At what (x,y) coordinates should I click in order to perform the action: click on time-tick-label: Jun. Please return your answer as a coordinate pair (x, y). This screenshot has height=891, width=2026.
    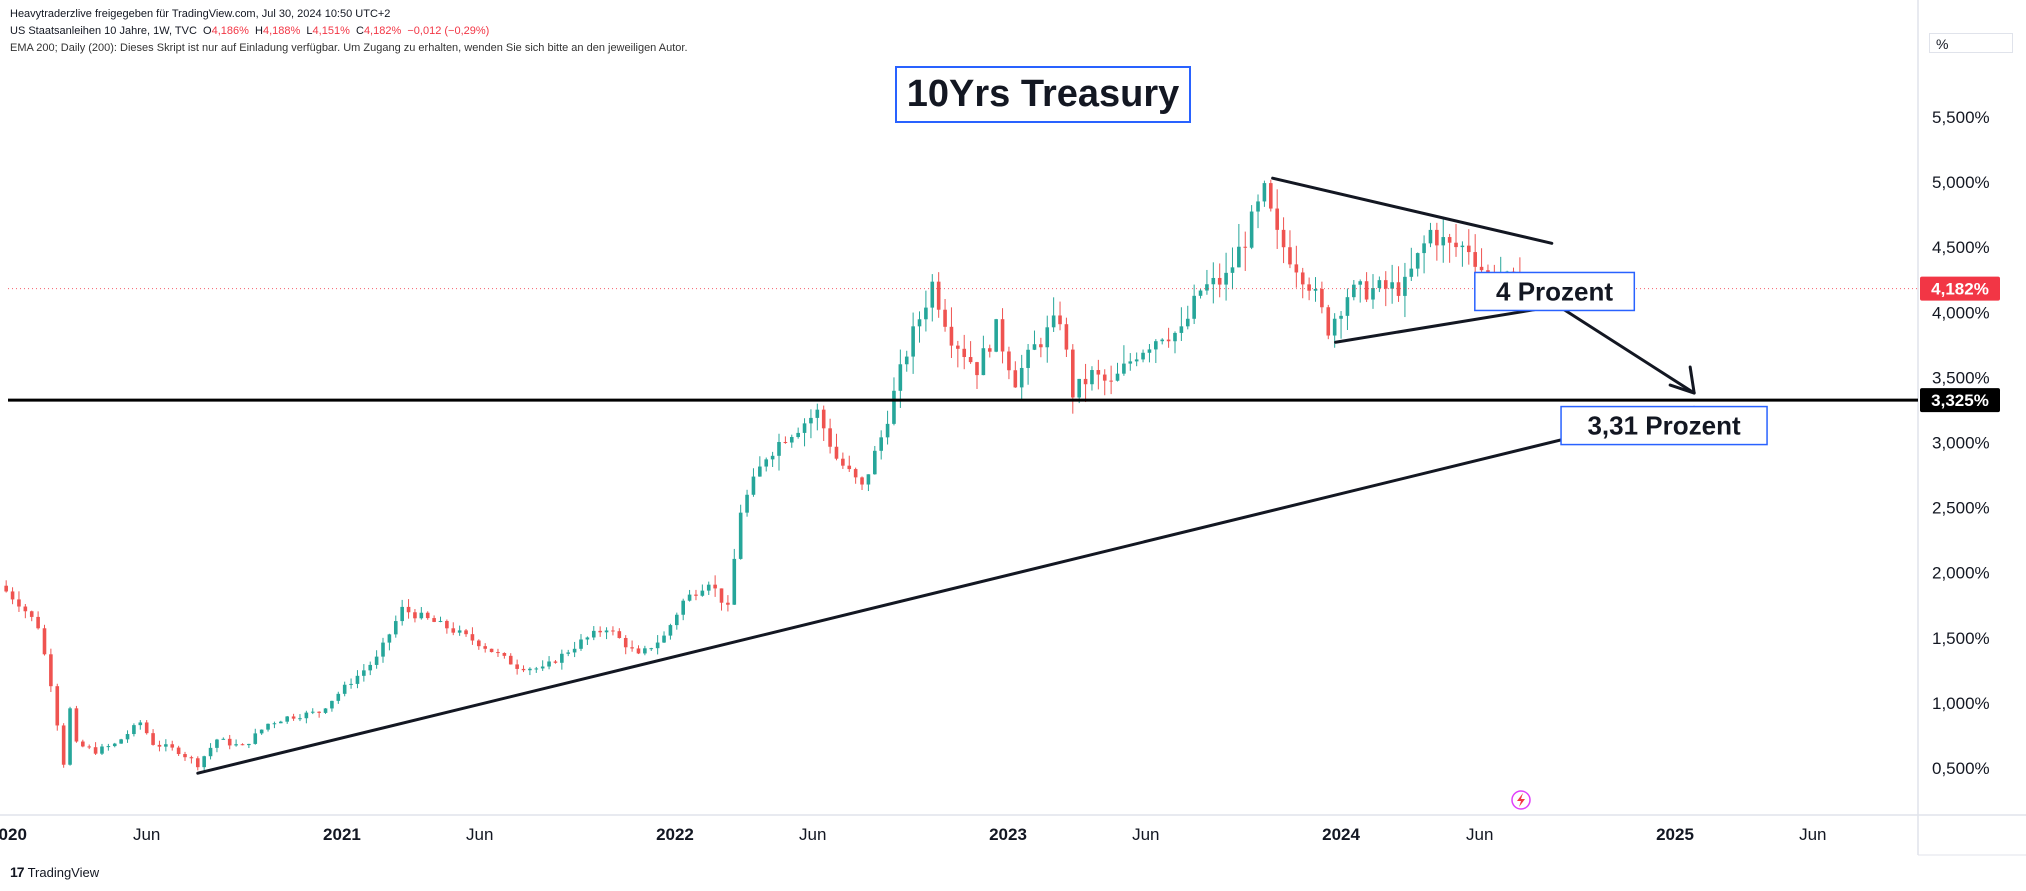
    Looking at the image, I should click on (1479, 834).